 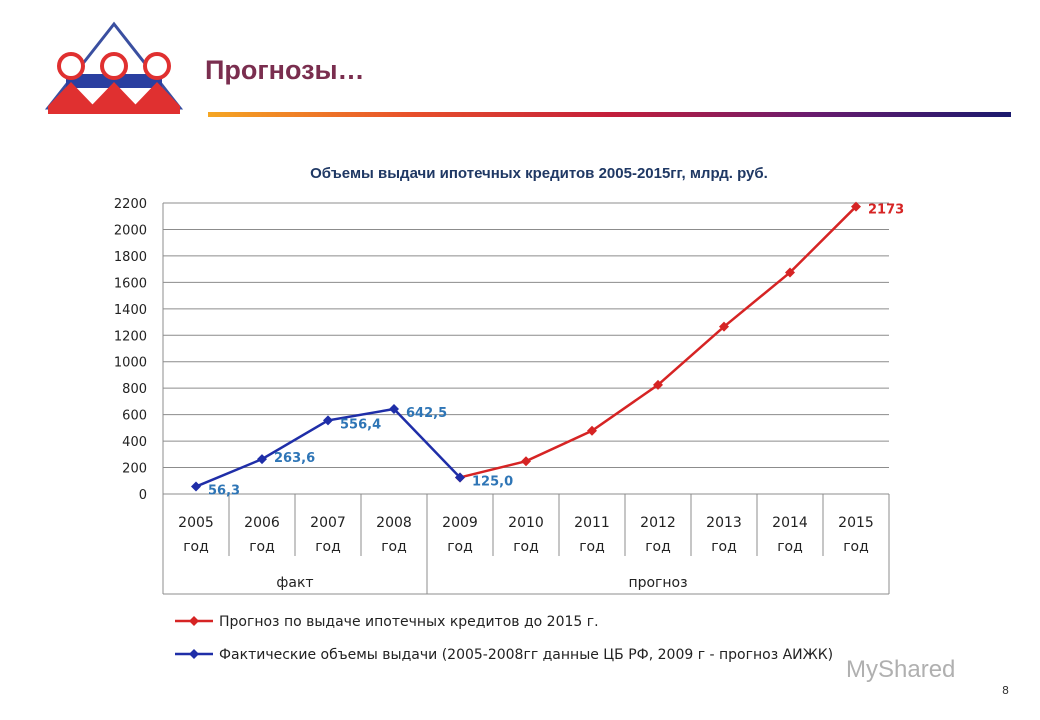 What do you see at coordinates (609, 114) in the screenshot?
I see `title-divider` at bounding box center [609, 114].